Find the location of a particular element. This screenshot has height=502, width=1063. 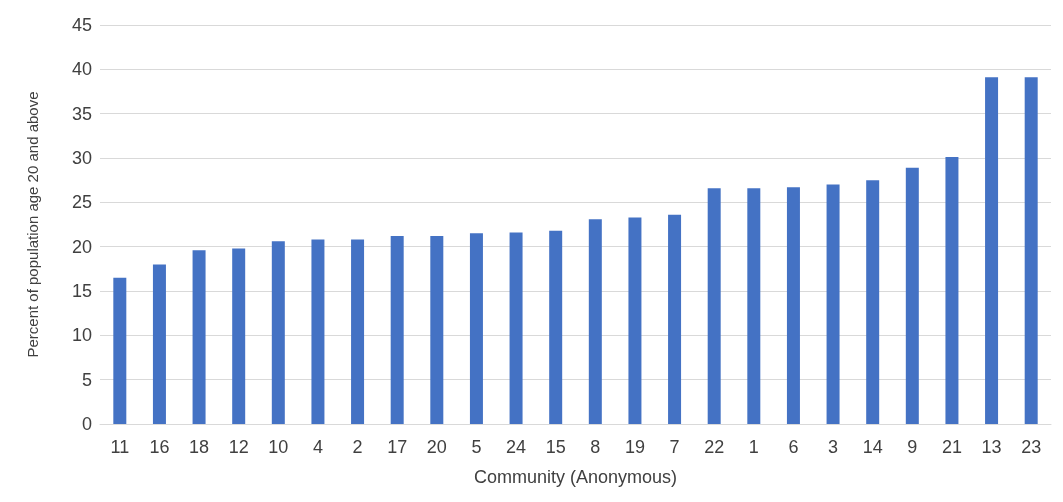

x-tick-label: 2 is located at coordinates (357, 447).